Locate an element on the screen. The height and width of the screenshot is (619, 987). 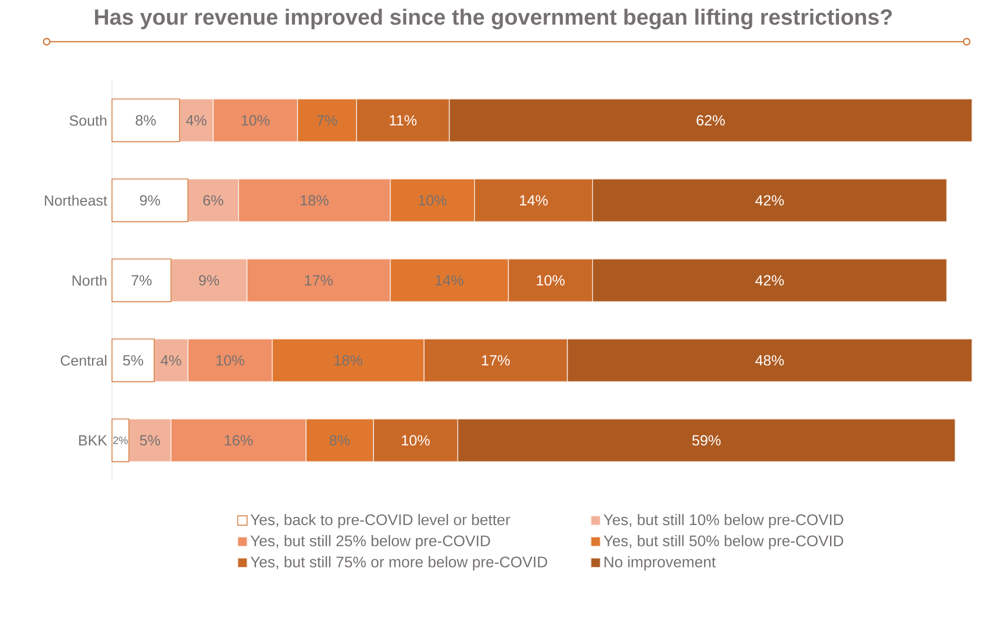
data-label: 48% is located at coordinates (769, 360).